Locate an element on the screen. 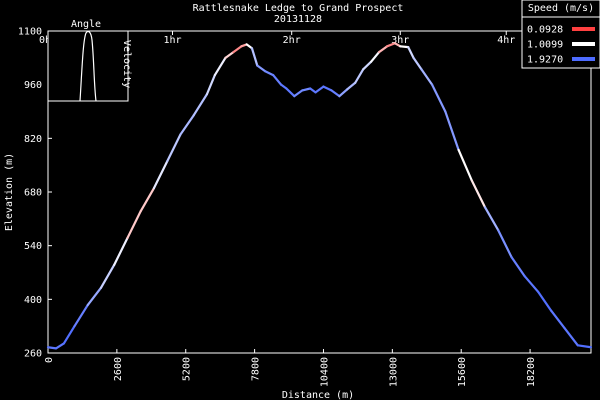 This screenshot has height=400, width=600. y-tick-label: 960 is located at coordinates (33, 85).